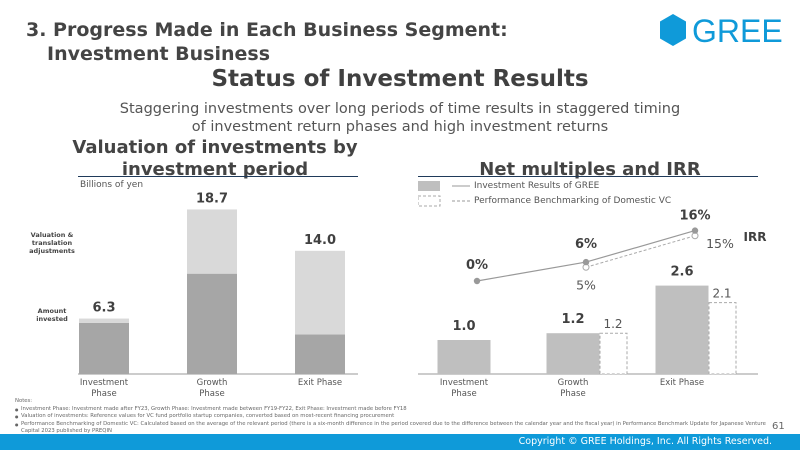  Describe the element at coordinates (586, 284) in the screenshot. I see `benchmark-irr-label: 5%` at that location.